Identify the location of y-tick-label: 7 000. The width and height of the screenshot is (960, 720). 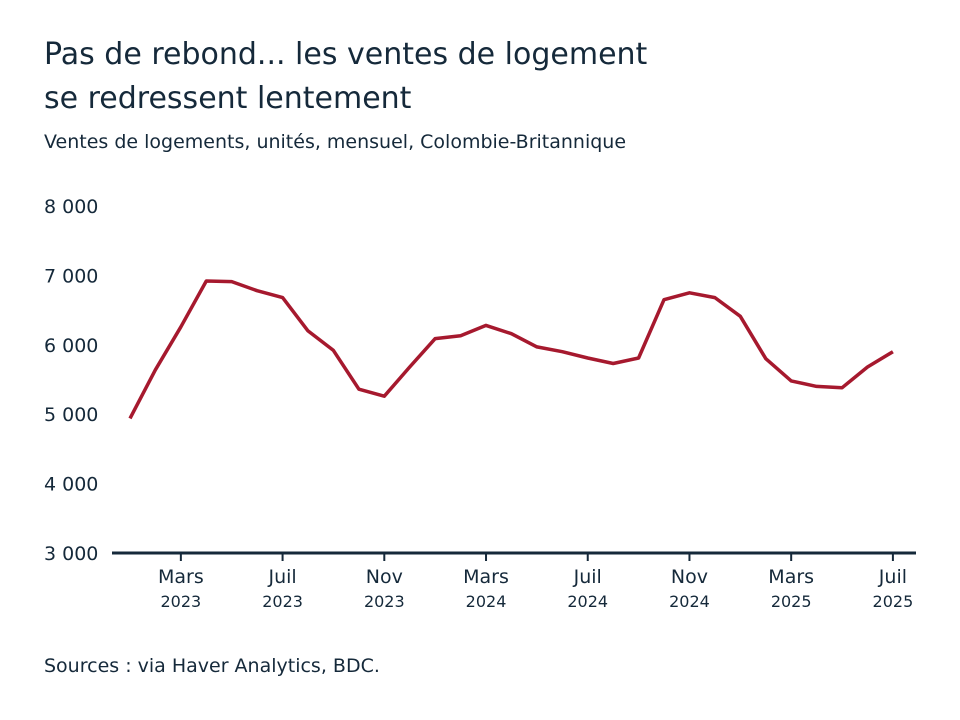
(71, 276).